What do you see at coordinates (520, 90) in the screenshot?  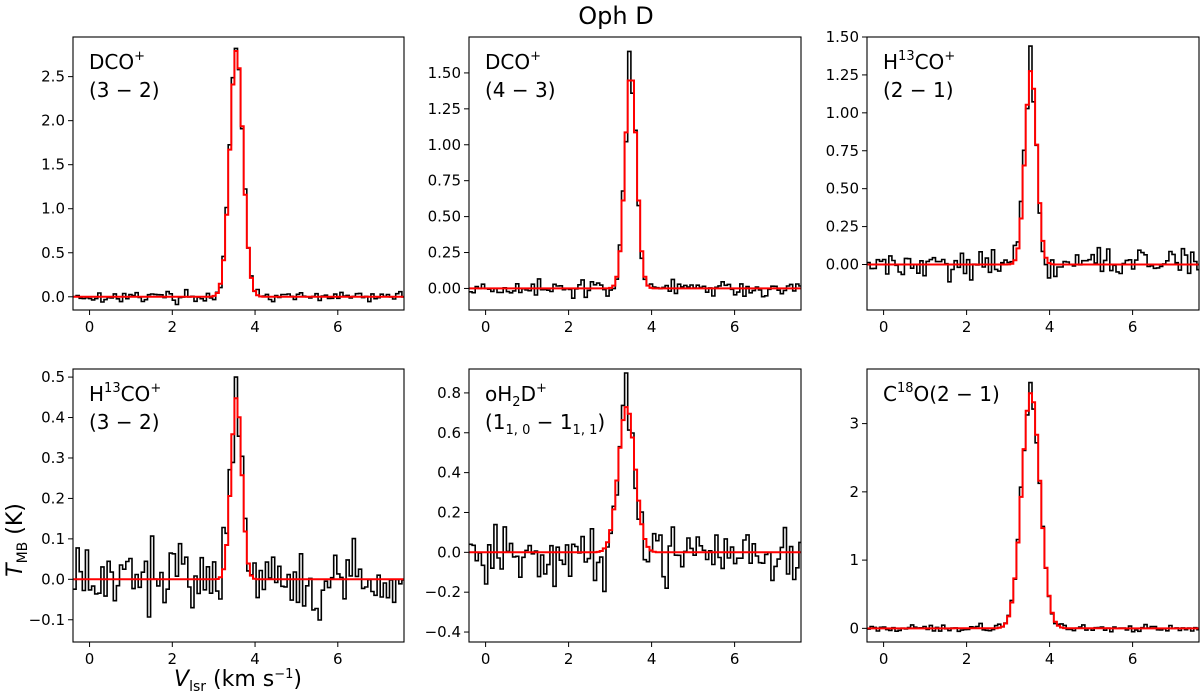 I see `panel-transition-label: (4 − 3)` at bounding box center [520, 90].